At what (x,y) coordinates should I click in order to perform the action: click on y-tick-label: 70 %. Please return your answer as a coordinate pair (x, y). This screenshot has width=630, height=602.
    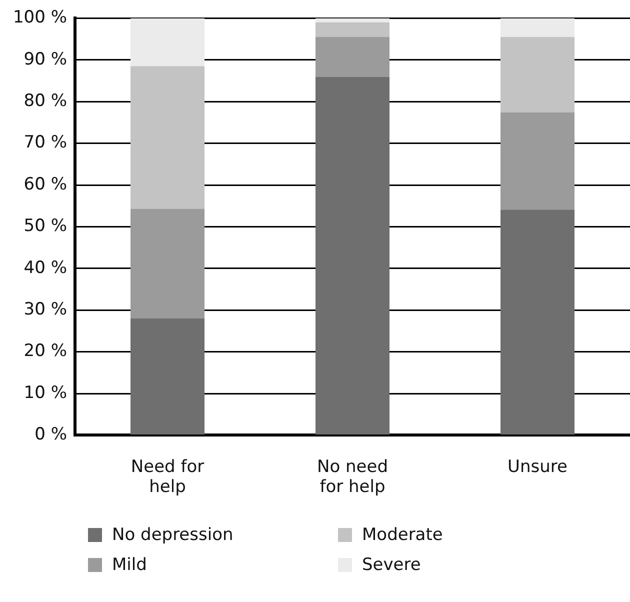
    Looking at the image, I should click on (46, 142).